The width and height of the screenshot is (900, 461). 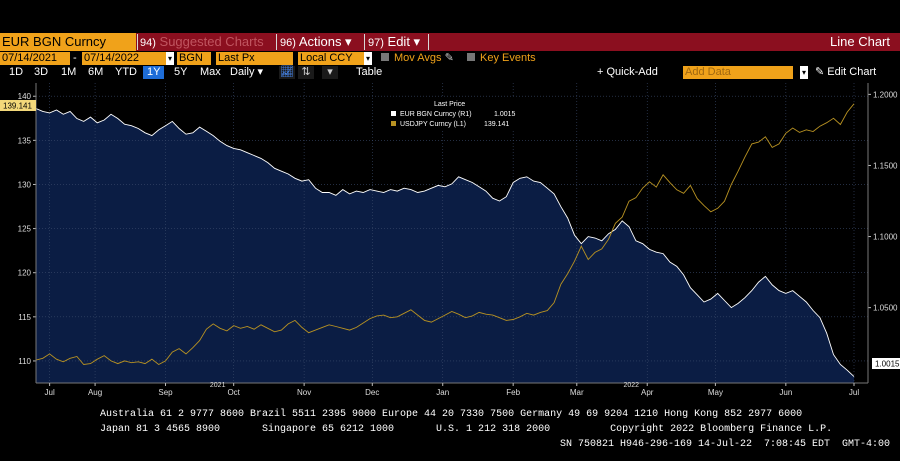 What do you see at coordinates (25, 184) in the screenshot?
I see `left-tick-label: 130` at bounding box center [25, 184].